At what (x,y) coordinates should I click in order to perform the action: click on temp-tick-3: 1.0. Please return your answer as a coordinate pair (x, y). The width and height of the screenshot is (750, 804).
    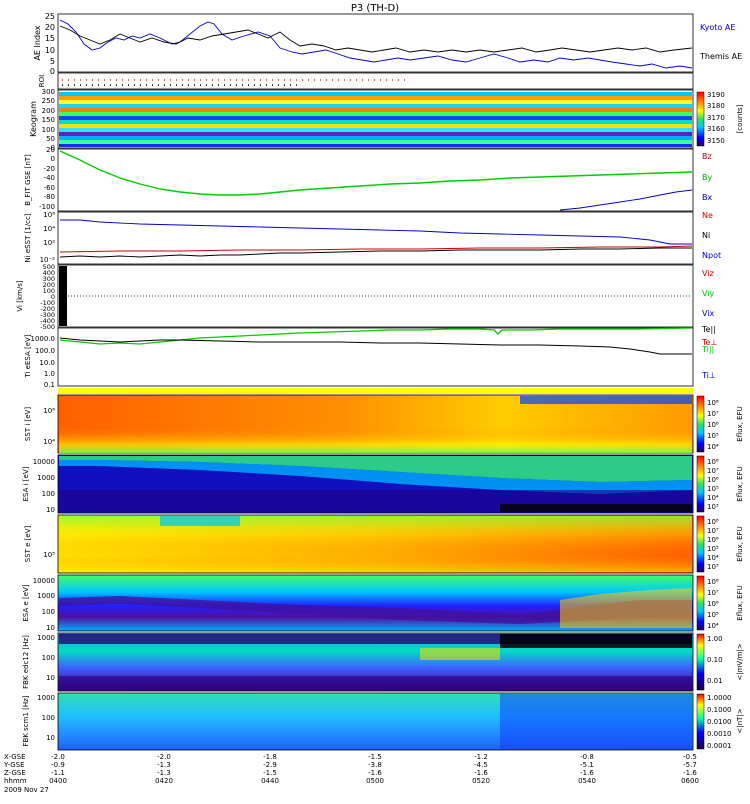
    Looking at the image, I should click on (49, 374).